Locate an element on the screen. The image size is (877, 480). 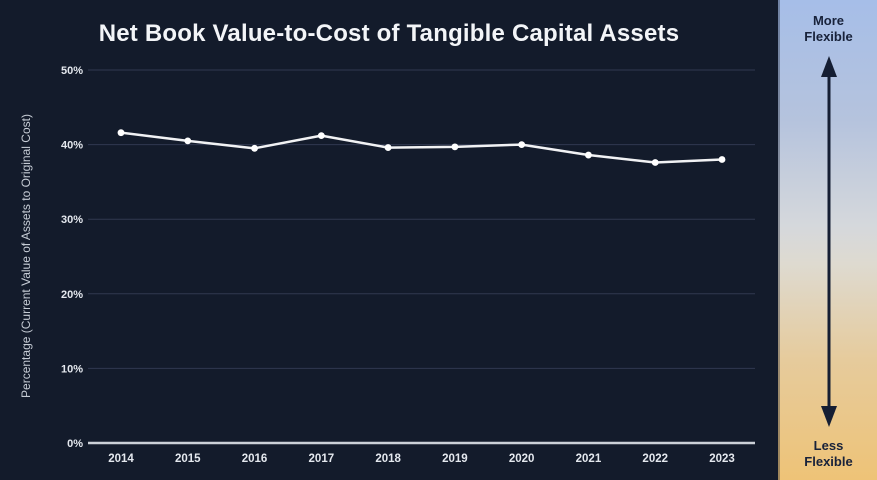
x-tick-label: 2018 is located at coordinates (388, 459).